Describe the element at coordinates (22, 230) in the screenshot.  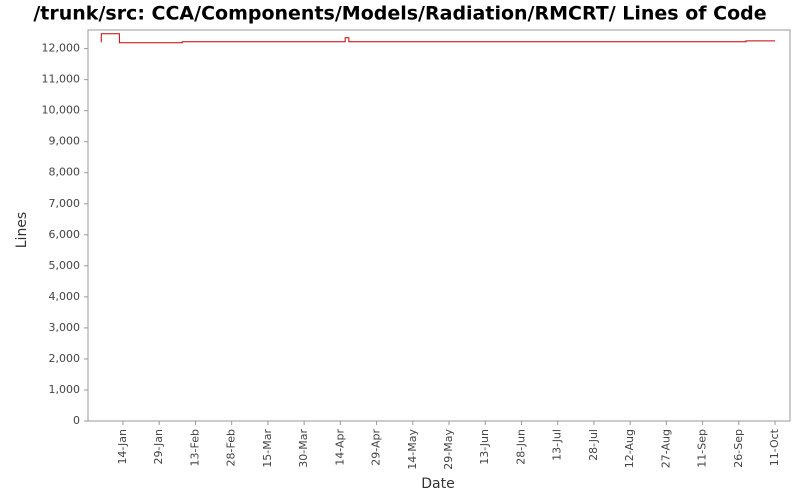
I see `y-axis-label: Lines` at that location.